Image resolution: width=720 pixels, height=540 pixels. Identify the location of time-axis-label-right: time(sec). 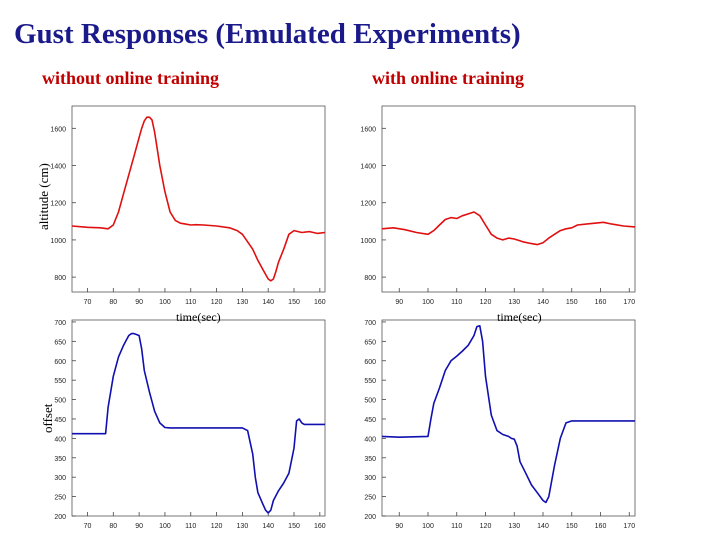
(519, 317).